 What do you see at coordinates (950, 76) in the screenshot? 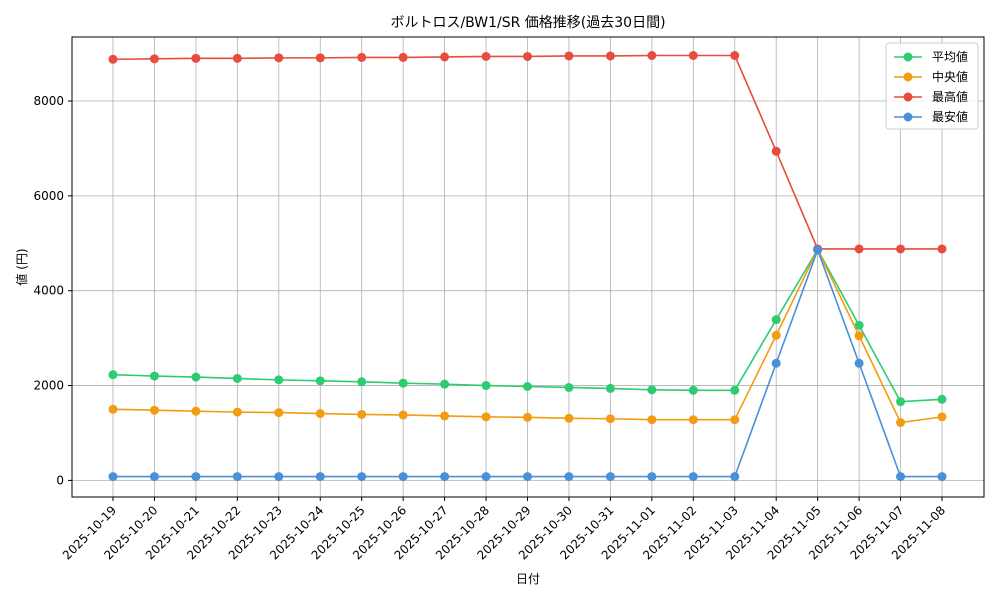
I see `legend-label: 中央値` at bounding box center [950, 76].